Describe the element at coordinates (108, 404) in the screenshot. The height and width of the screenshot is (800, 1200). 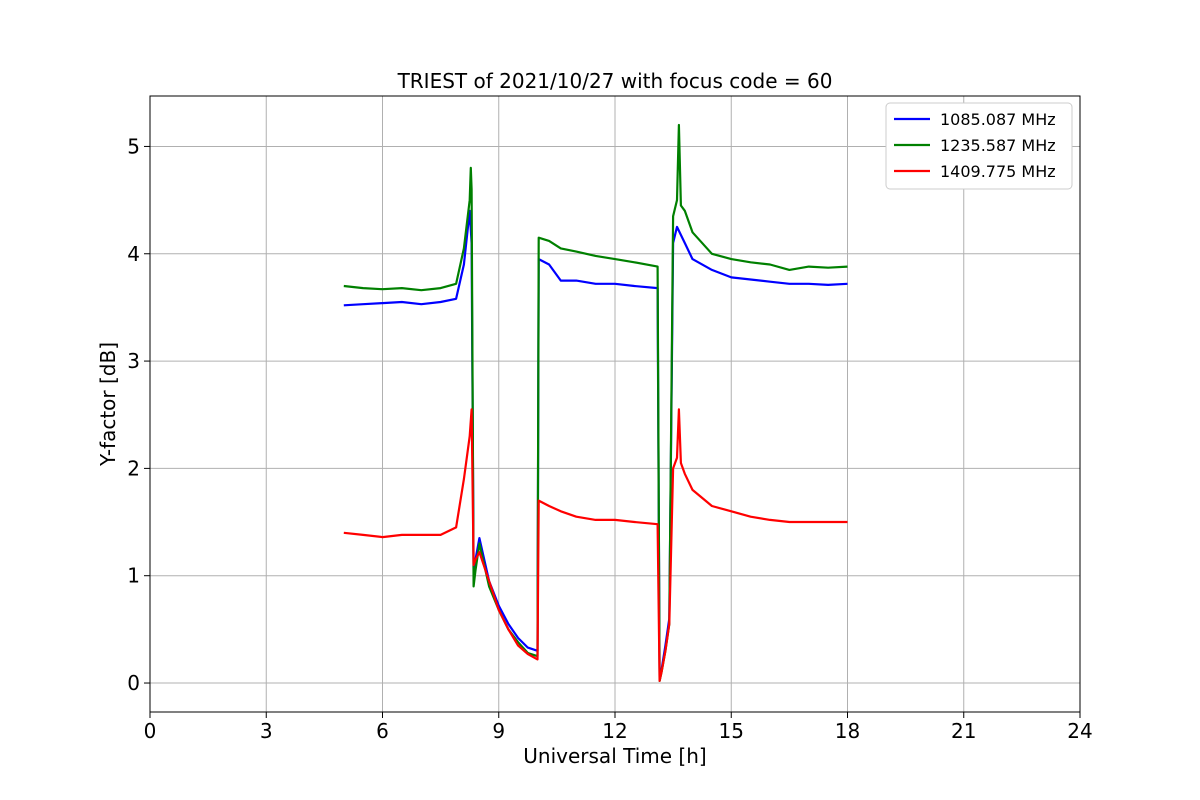
I see `y-axis-label: Y-factor [dB]` at that location.